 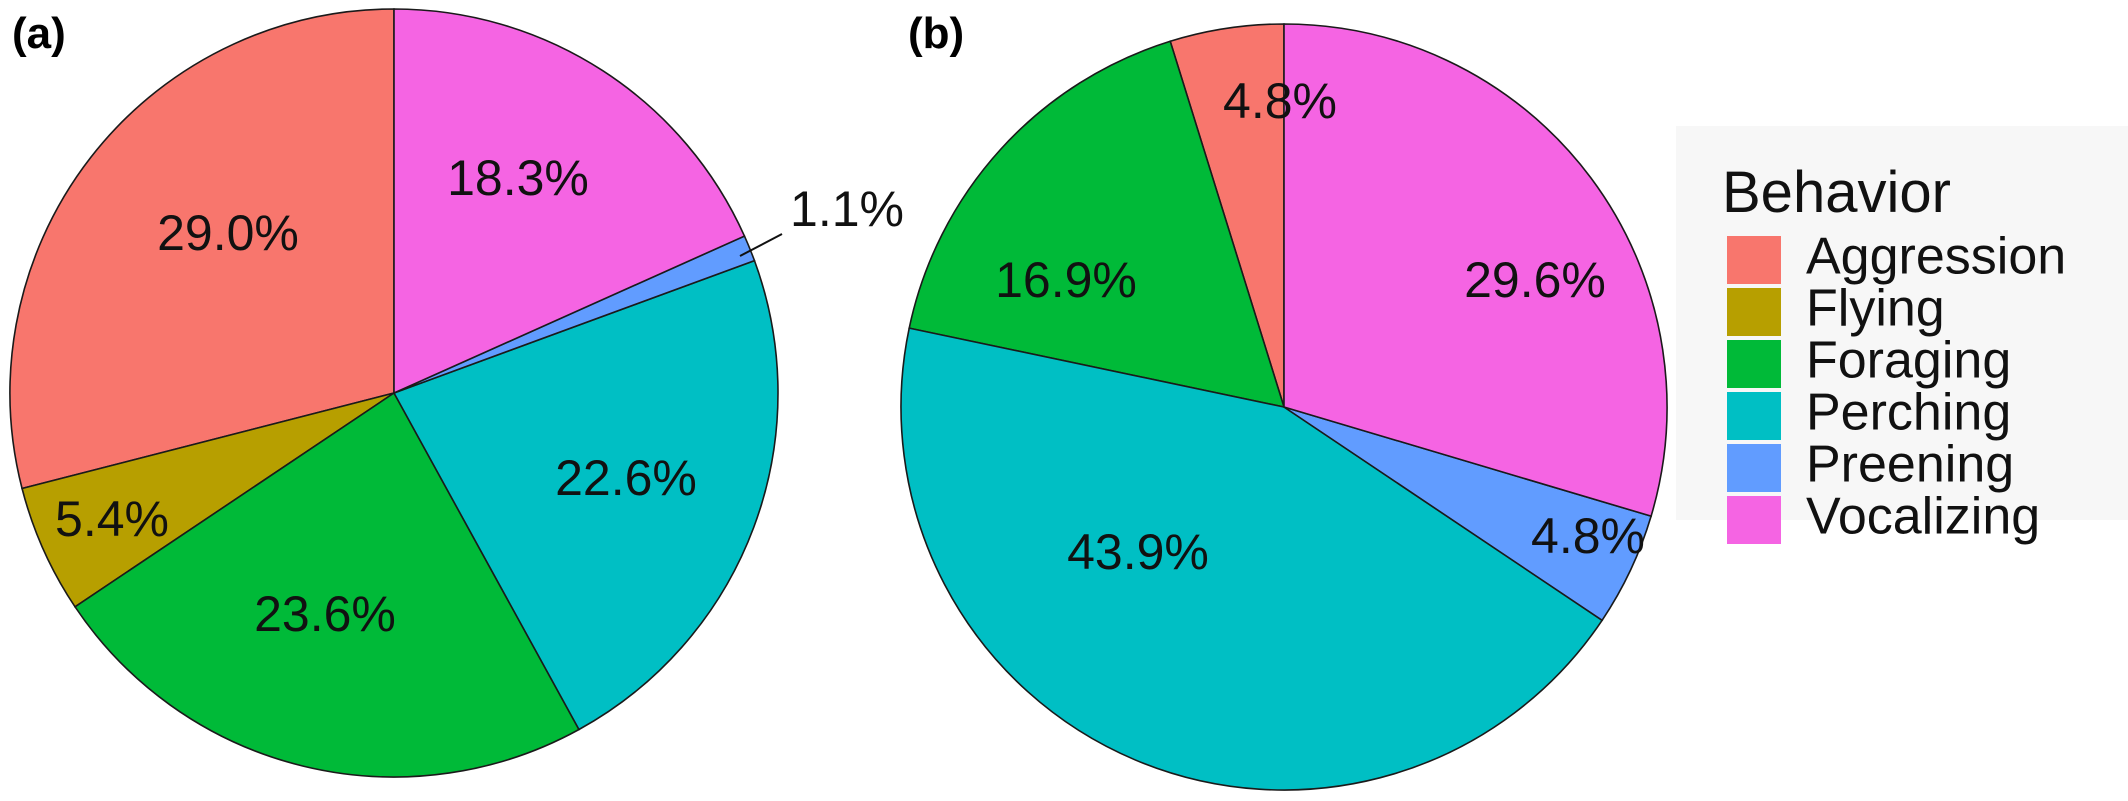 I want to click on panel-label-b: (b), so click(x=936, y=33).